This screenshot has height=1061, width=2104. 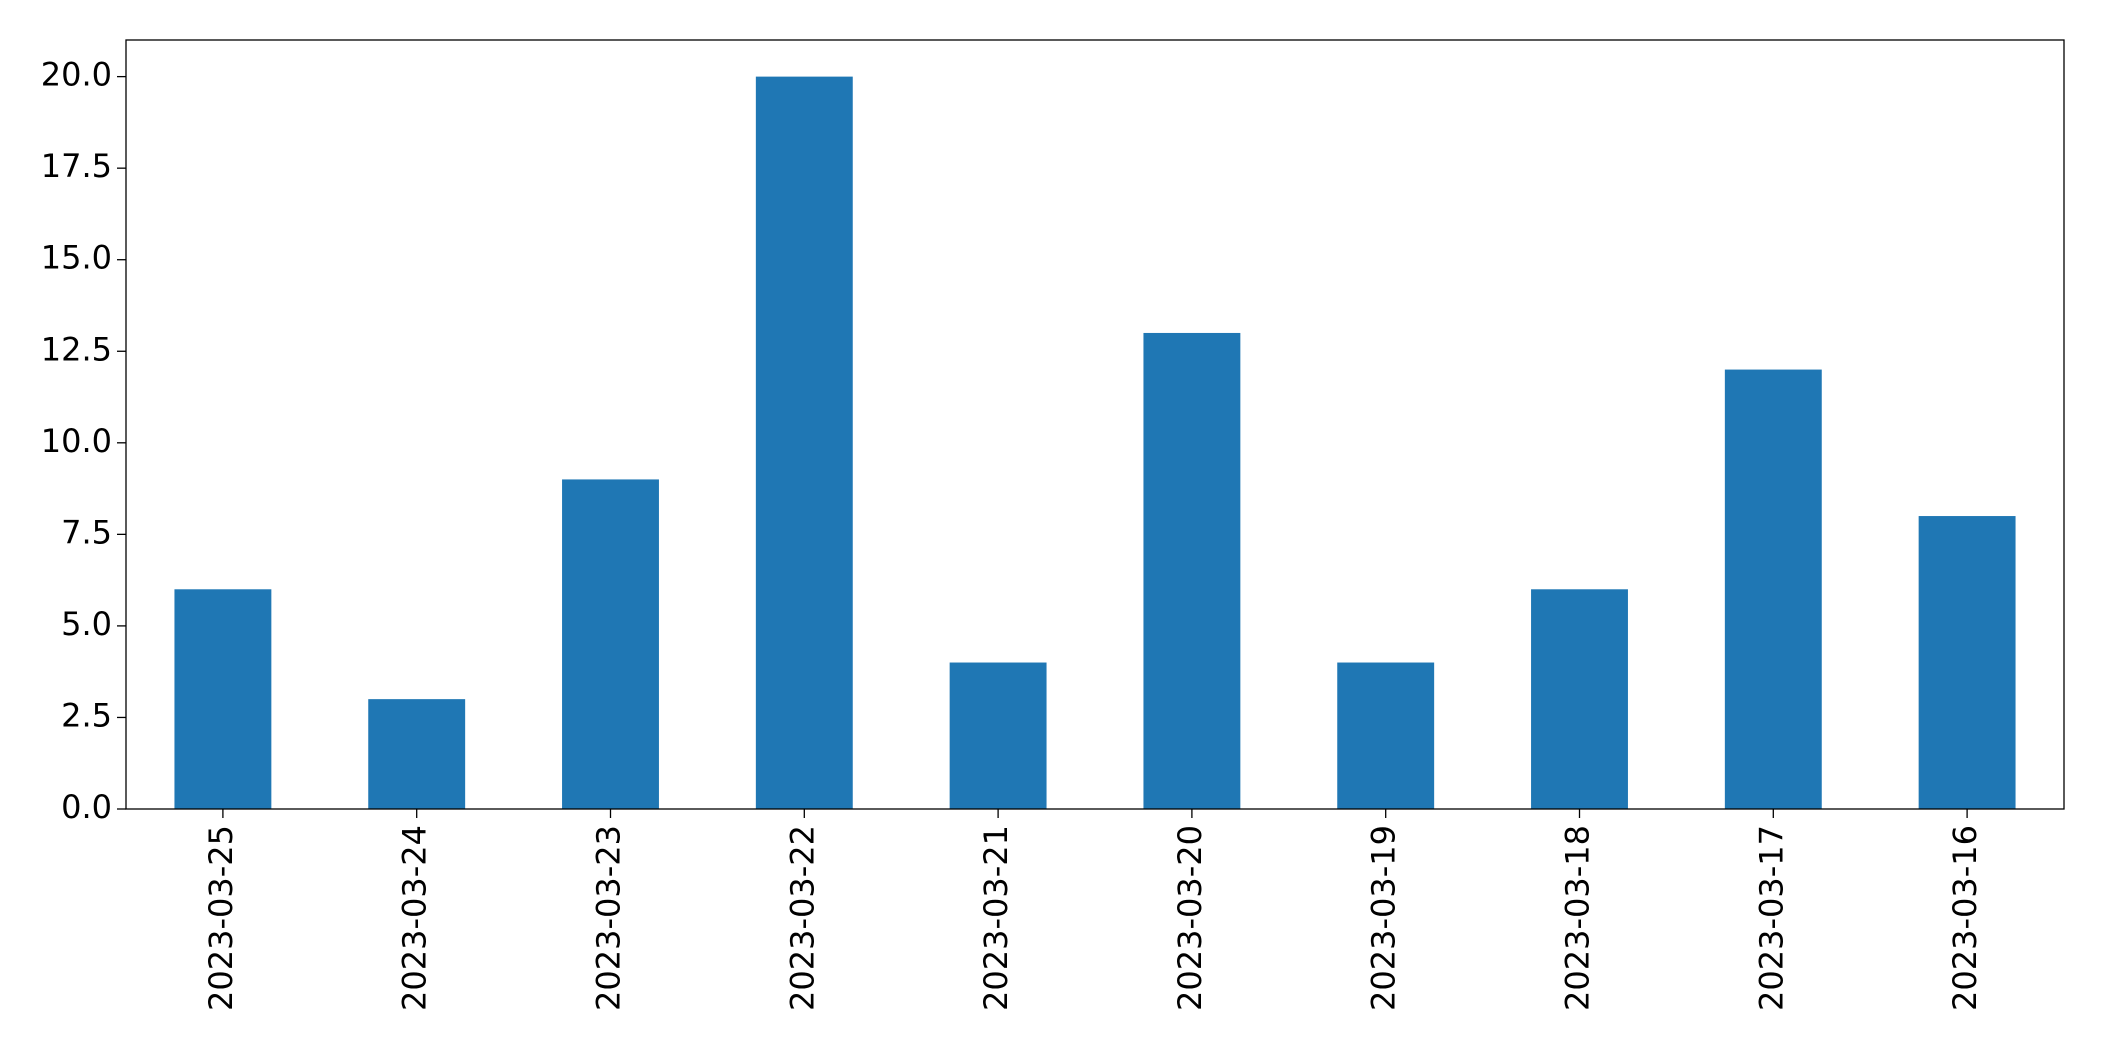 I want to click on y-tick-label: 10.0, so click(x=76, y=441).